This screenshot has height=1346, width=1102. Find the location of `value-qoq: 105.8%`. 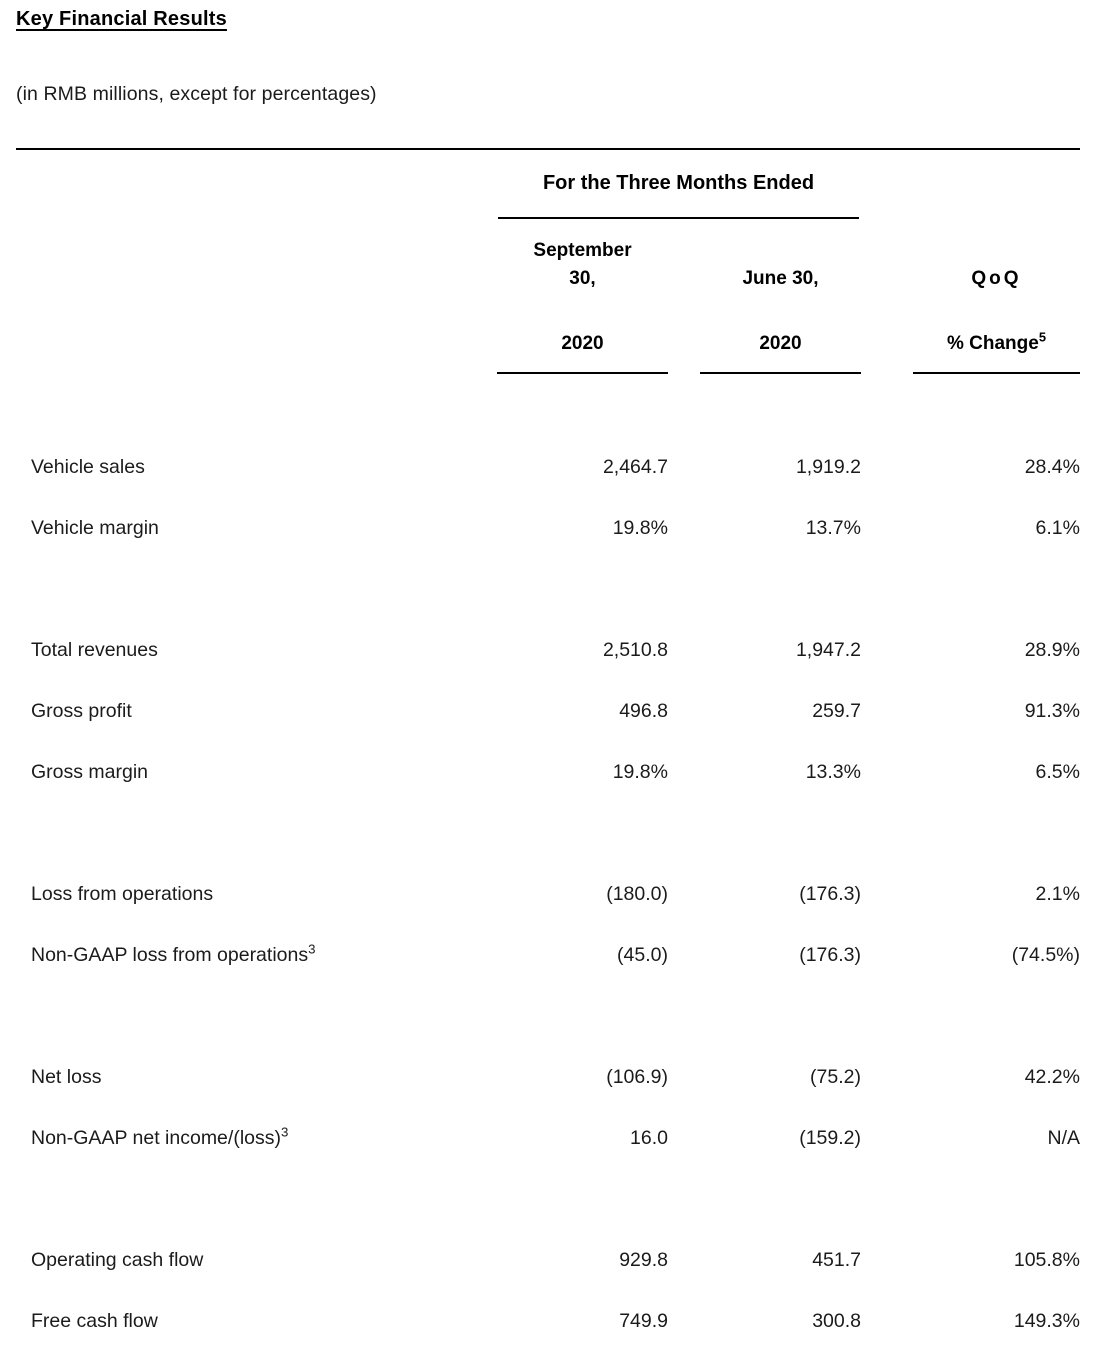

value-qoq: 105.8% is located at coordinates (1046, 1260).